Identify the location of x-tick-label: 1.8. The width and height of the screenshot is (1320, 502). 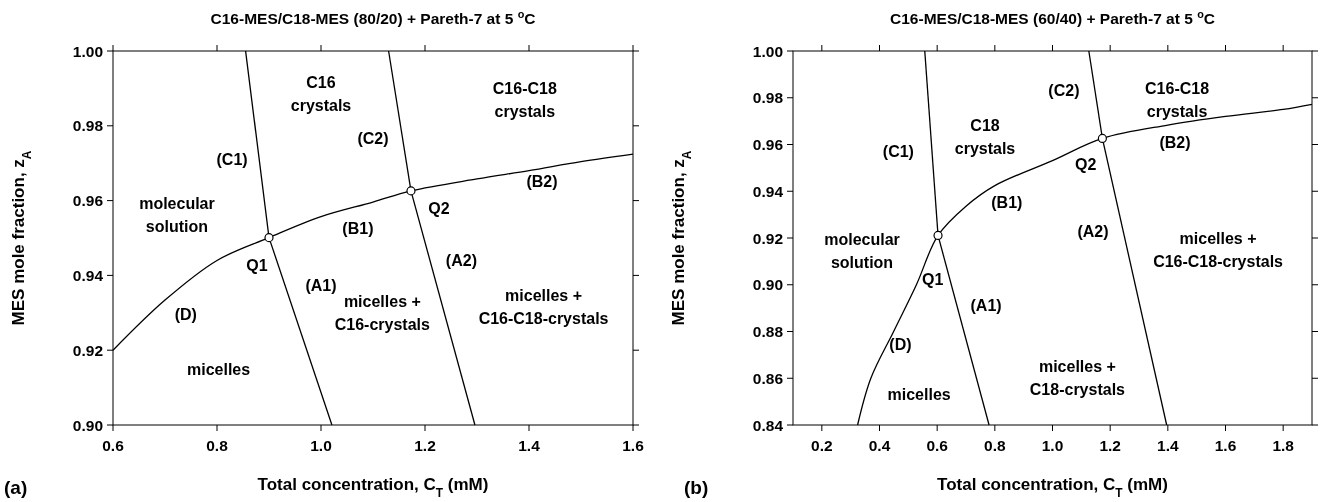
(1283, 445).